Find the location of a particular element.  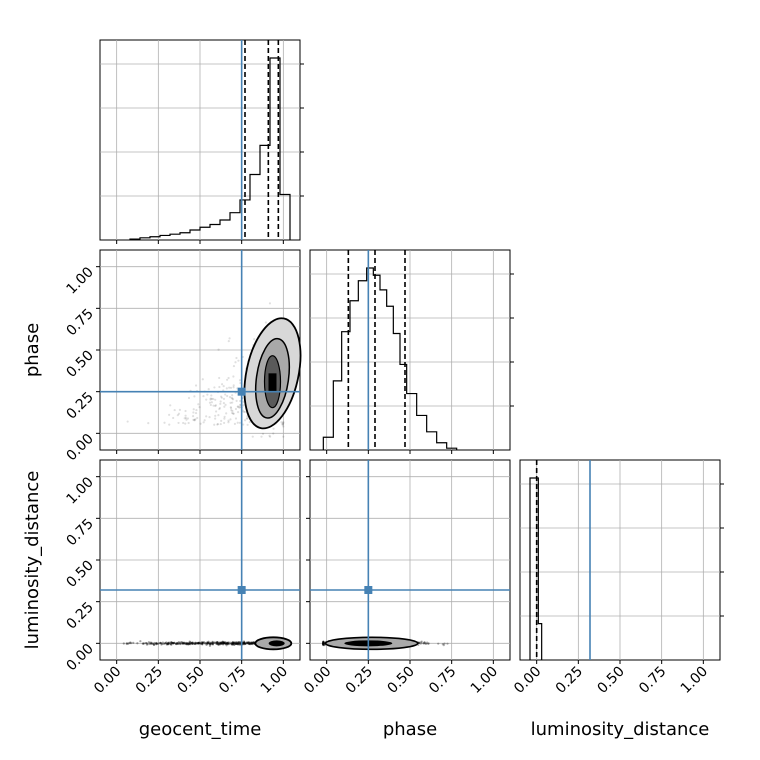

panel-luminosity-distance-vs-phase is located at coordinates (410, 560).